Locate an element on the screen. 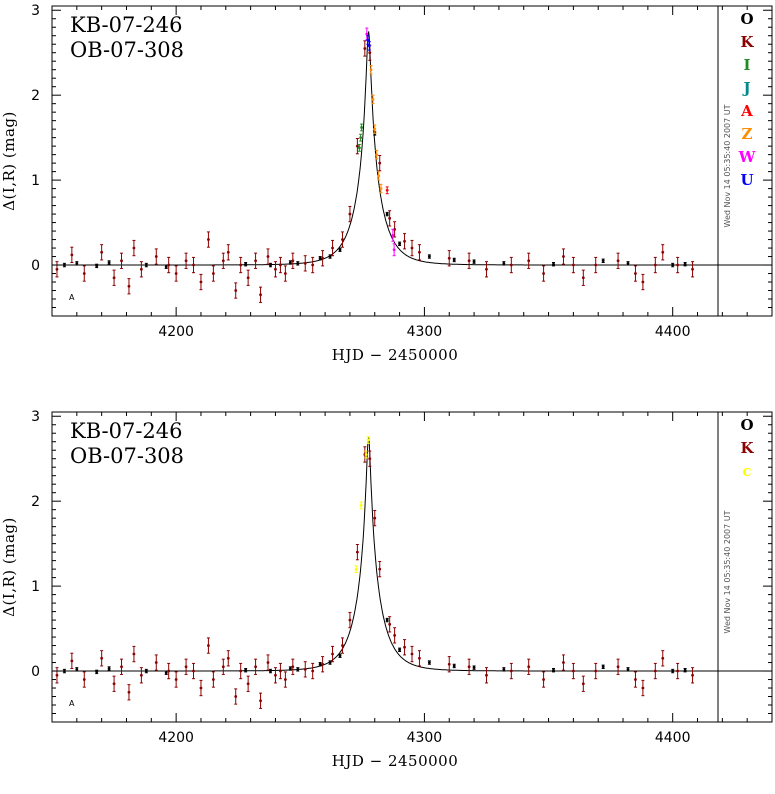  legend-entry-K: K is located at coordinates (747, 42).